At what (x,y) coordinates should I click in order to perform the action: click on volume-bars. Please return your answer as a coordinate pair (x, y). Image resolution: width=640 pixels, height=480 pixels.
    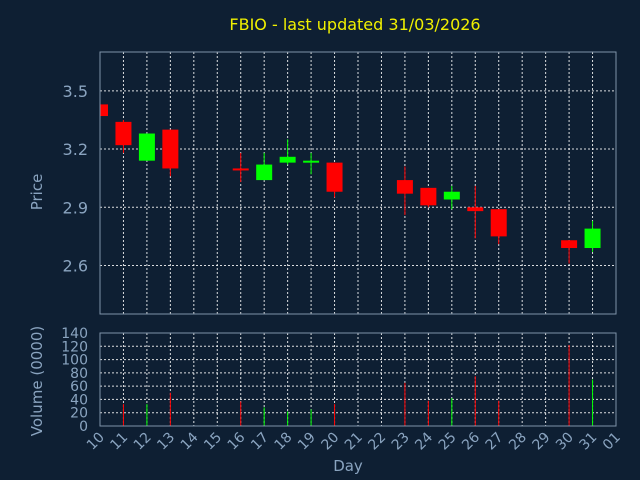
    Looking at the image, I should click on (358, 385).